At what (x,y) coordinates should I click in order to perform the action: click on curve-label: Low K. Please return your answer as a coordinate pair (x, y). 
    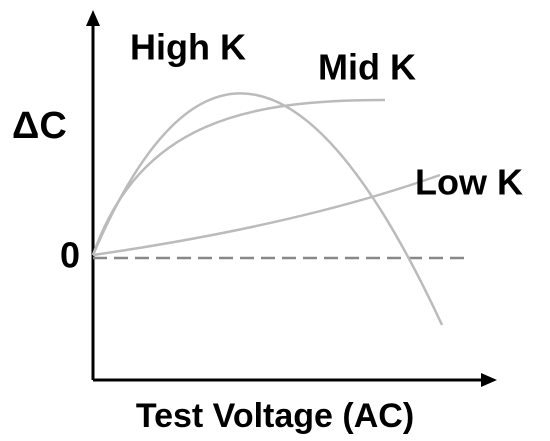
    Looking at the image, I should click on (469, 182).